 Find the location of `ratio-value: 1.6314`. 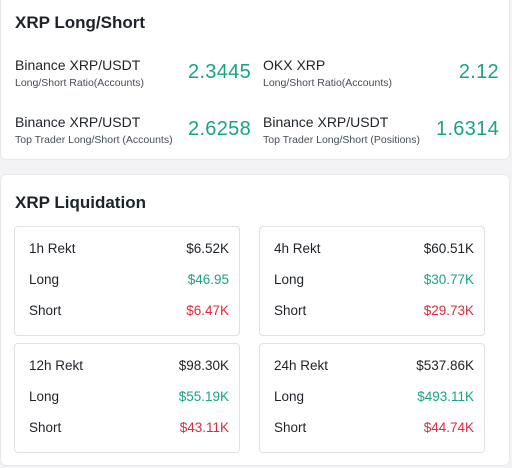

ratio-value: 1.6314 is located at coordinates (467, 129).